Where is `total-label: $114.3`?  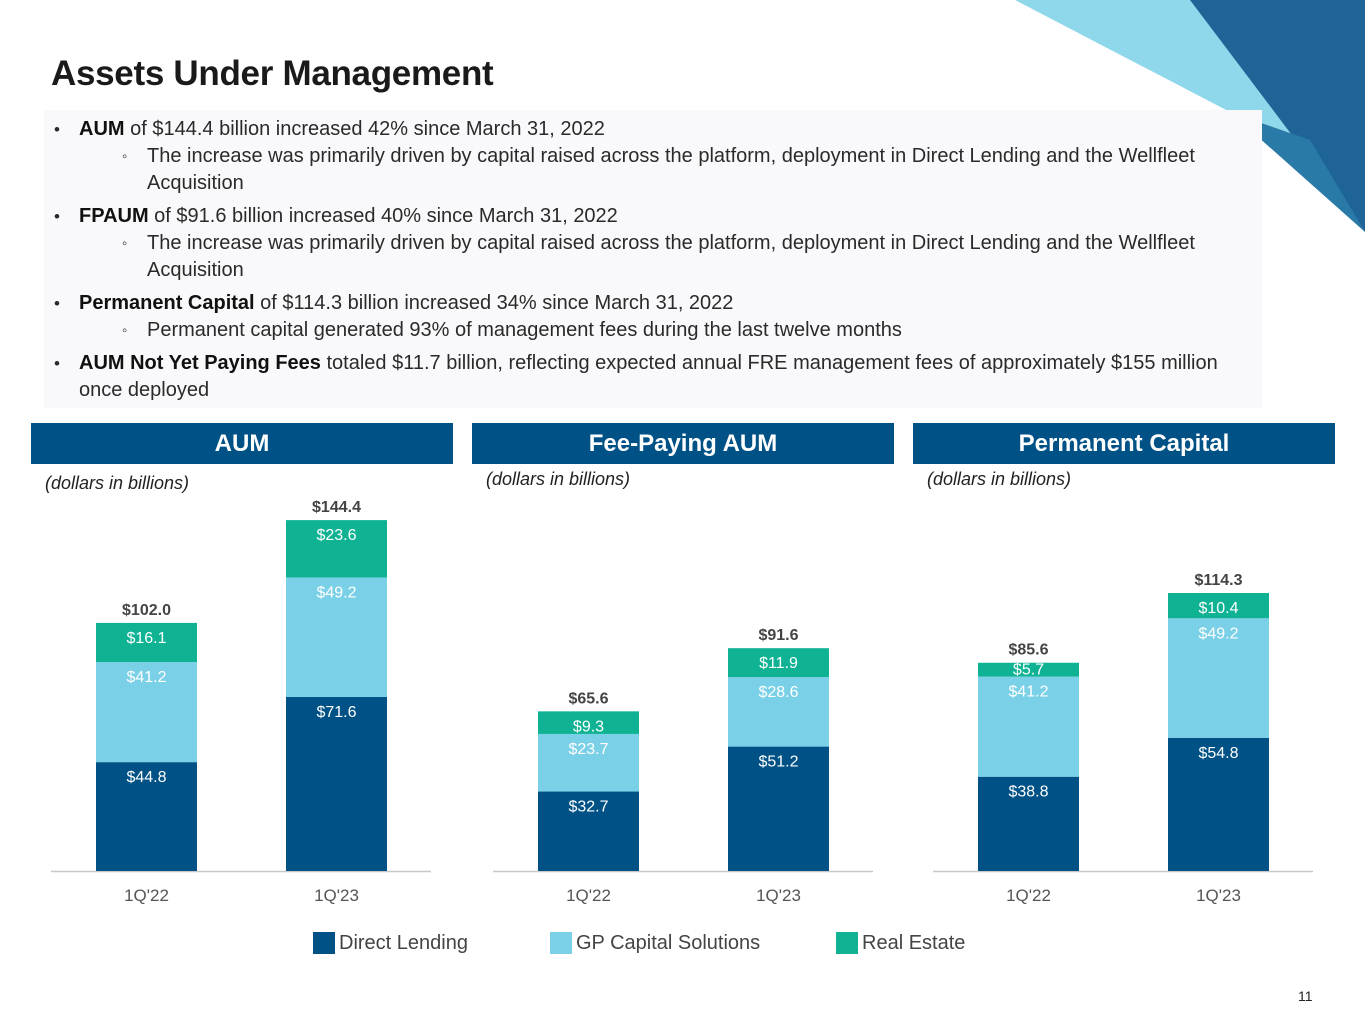
total-label: $114.3 is located at coordinates (1218, 580).